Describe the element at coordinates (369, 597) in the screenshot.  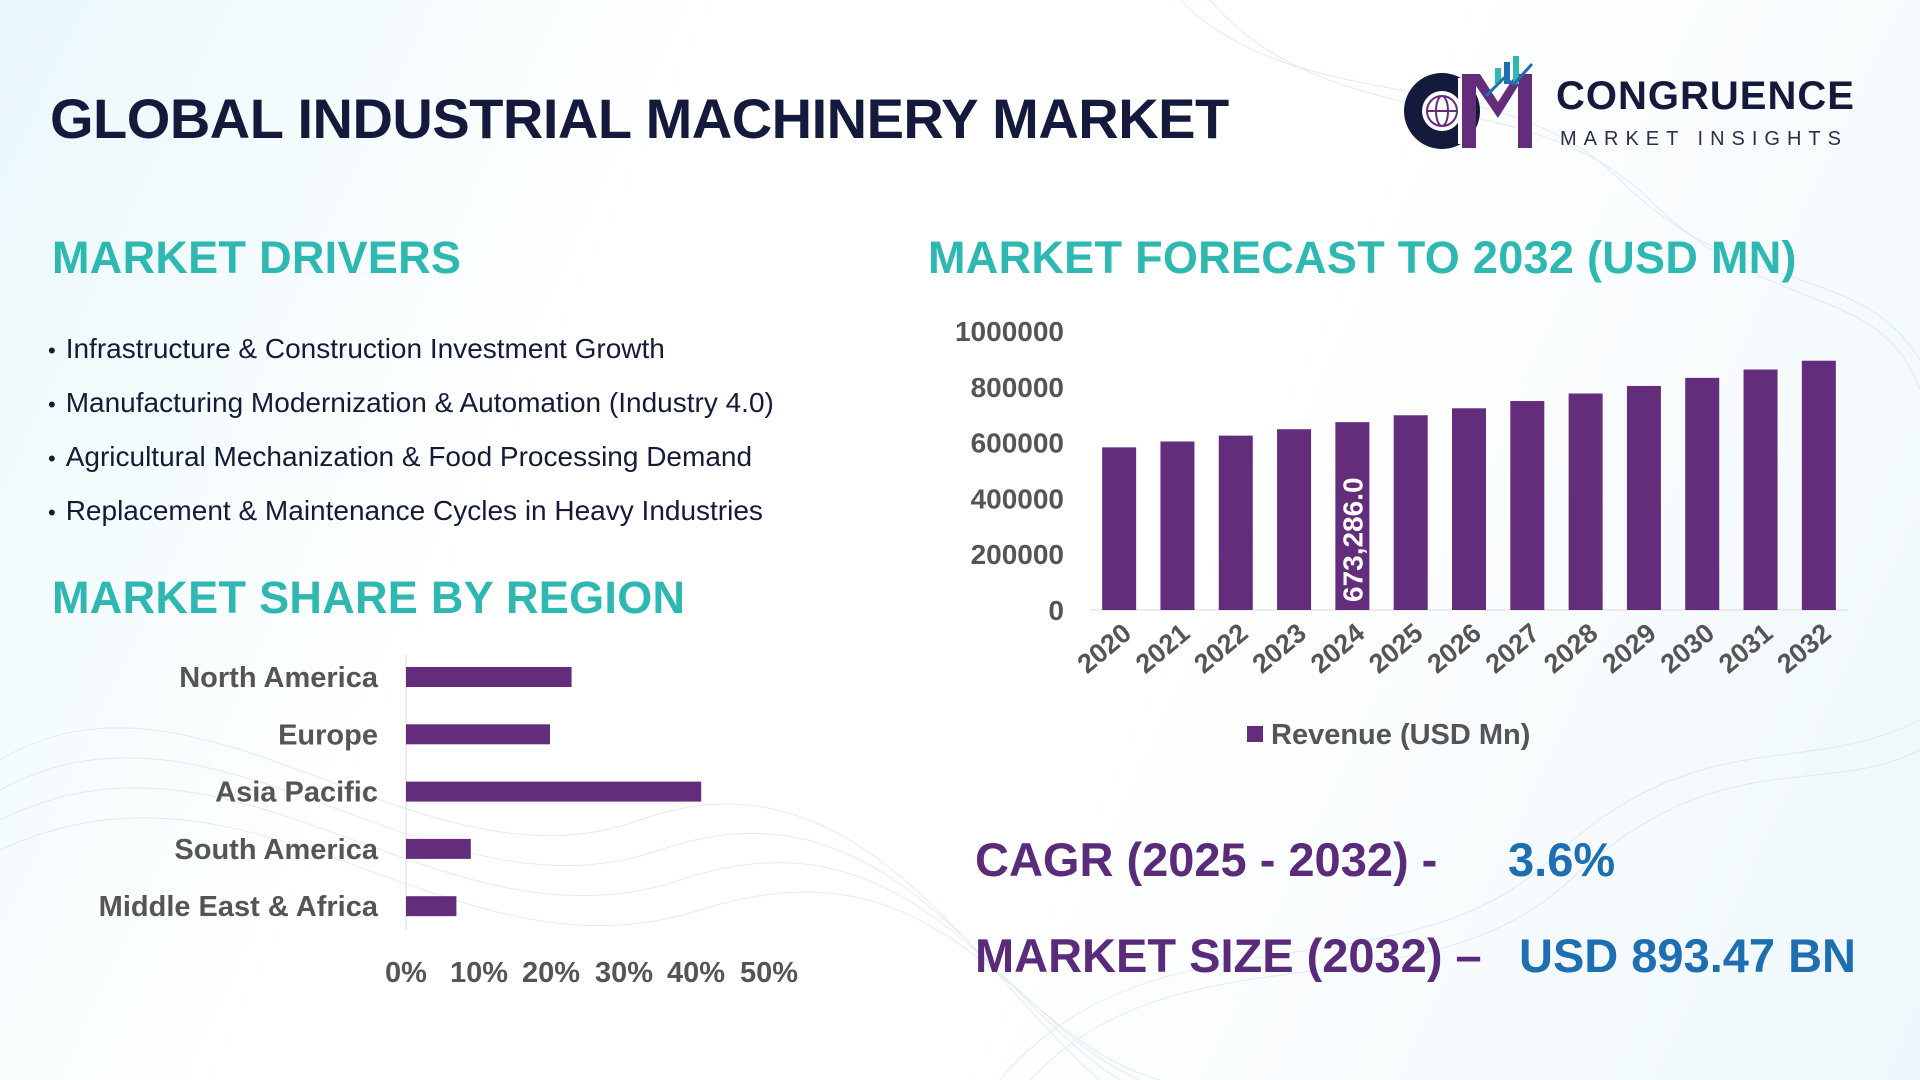
I see `region-title: MARKET SHARE BY REGION` at that location.